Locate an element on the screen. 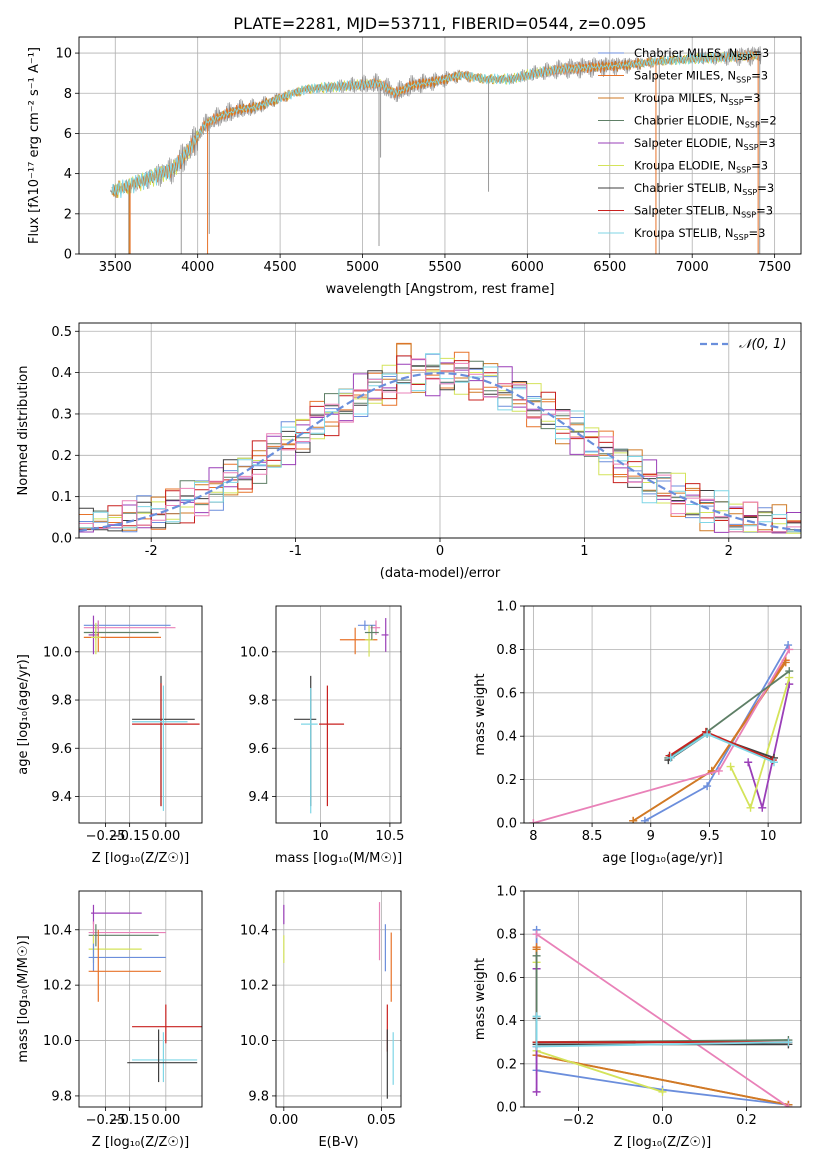 The height and width of the screenshot is (1170, 819). x-tick-label: −0.2 is located at coordinates (579, 1120).